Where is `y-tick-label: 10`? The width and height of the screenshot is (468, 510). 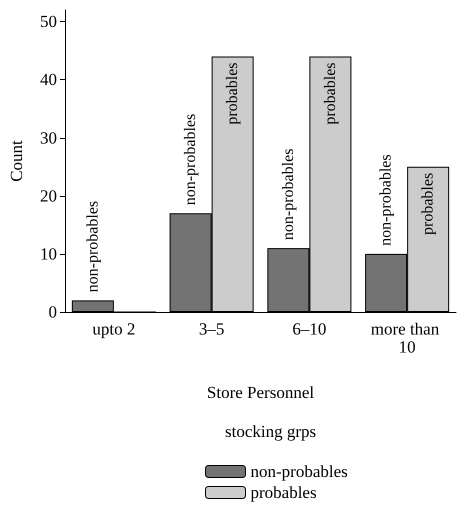
y-tick-label: 10 is located at coordinates (48, 254).